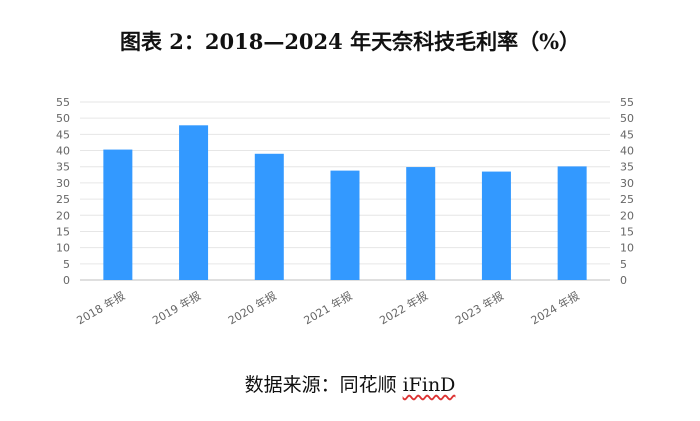  I want to click on x-tick-label: 2021 年报, so click(327, 307).